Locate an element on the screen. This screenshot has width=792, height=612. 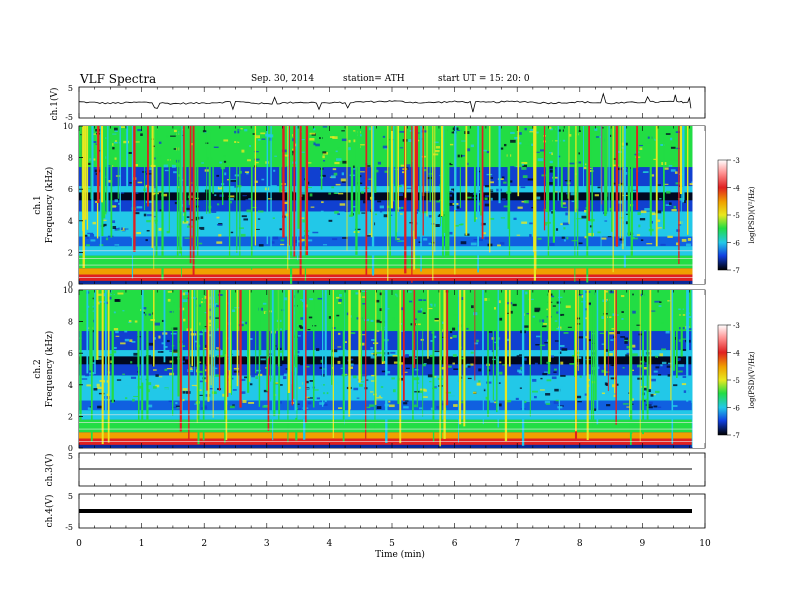
x-tick-label: 2 is located at coordinates (204, 544).